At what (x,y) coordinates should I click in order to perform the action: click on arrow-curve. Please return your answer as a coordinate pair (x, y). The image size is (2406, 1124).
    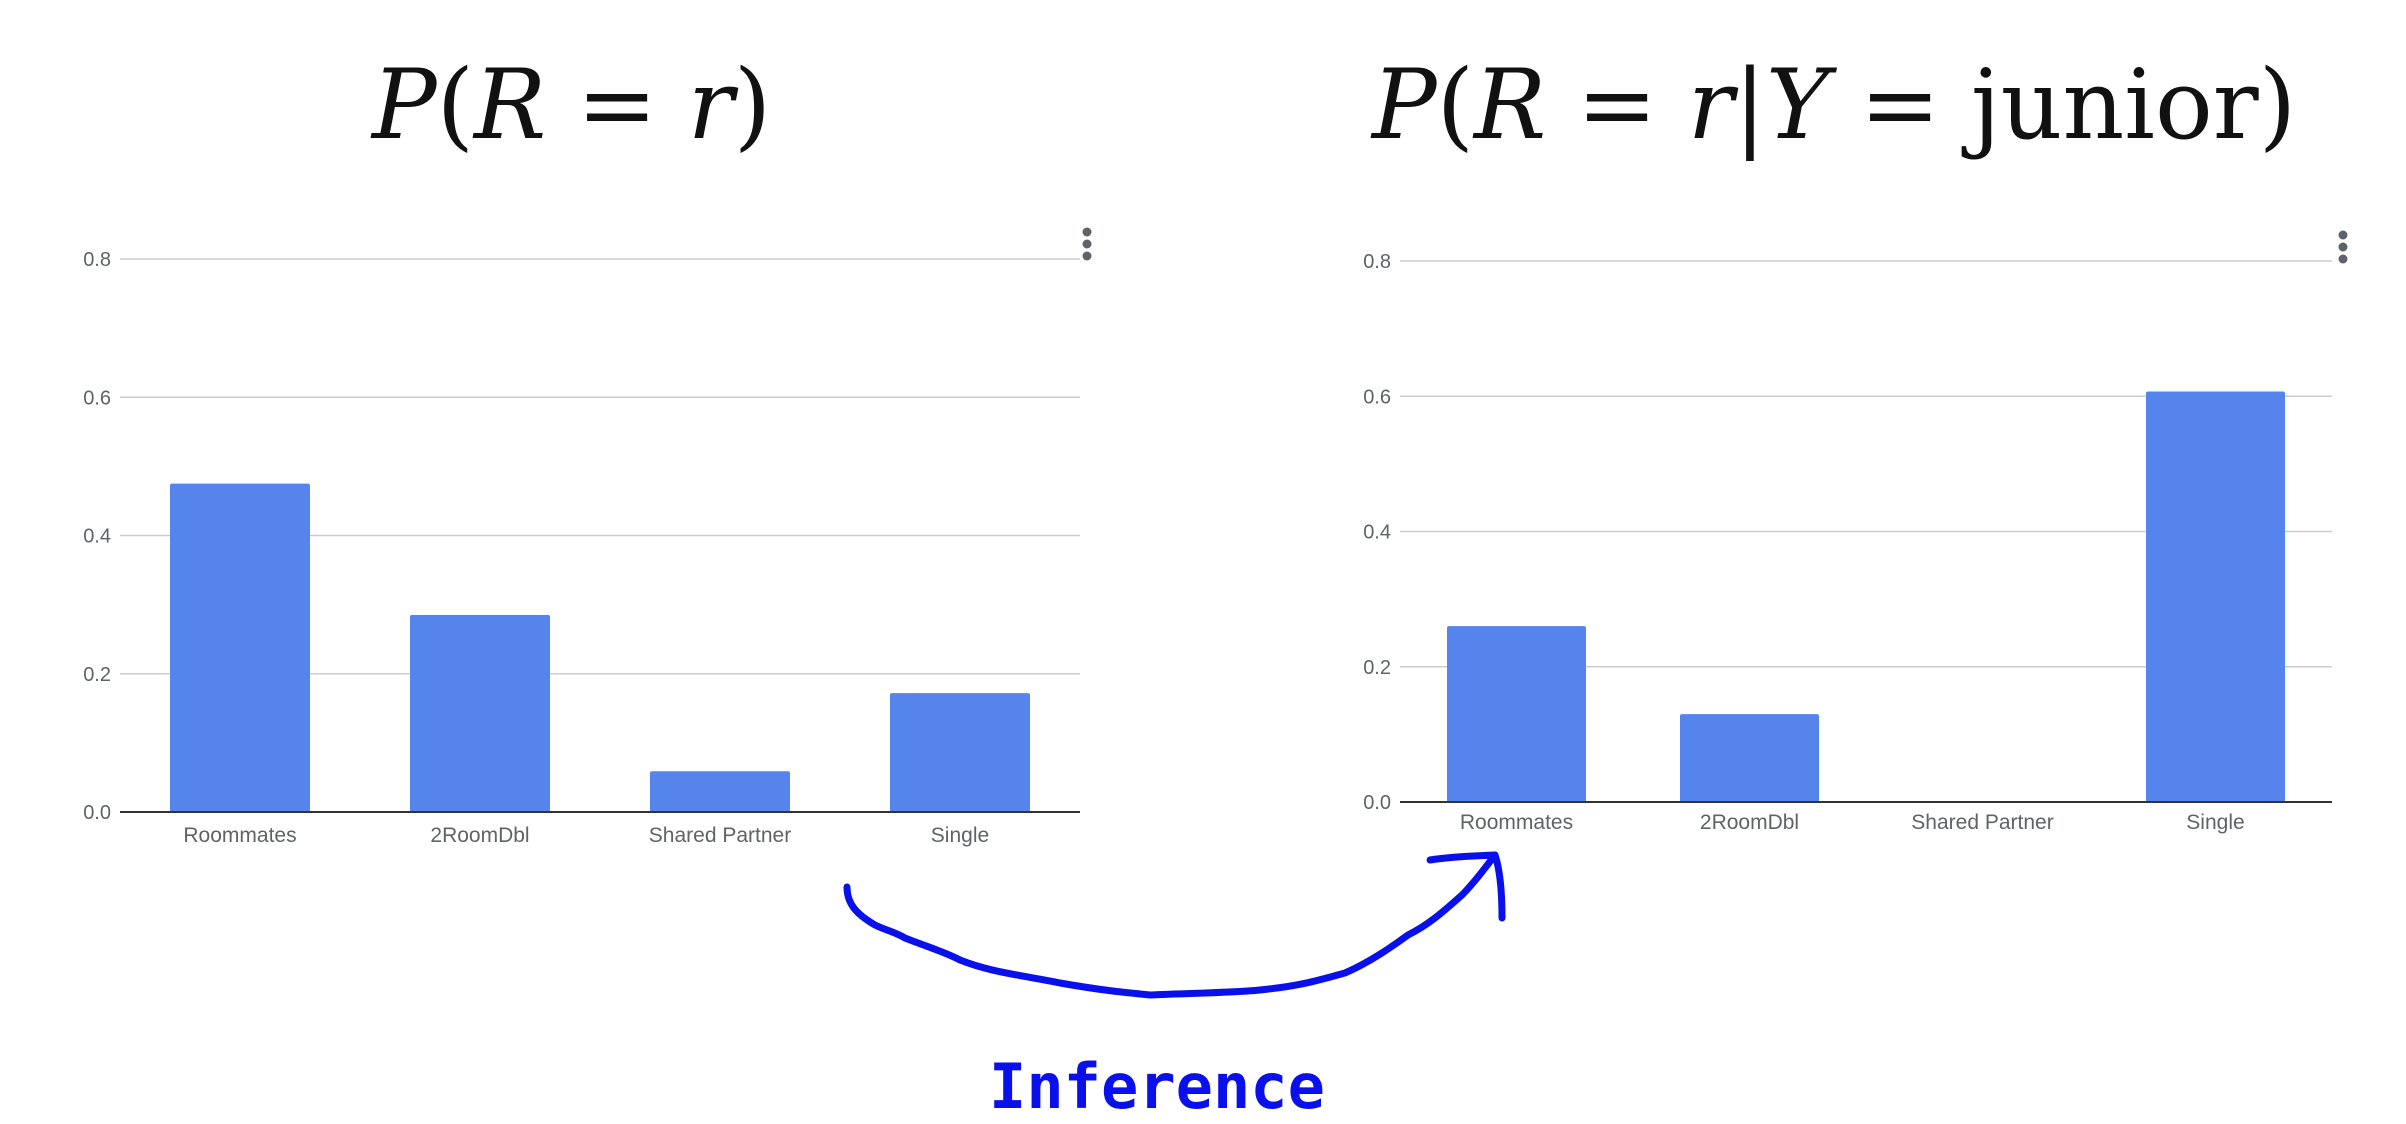
    Looking at the image, I should click on (1174, 925).